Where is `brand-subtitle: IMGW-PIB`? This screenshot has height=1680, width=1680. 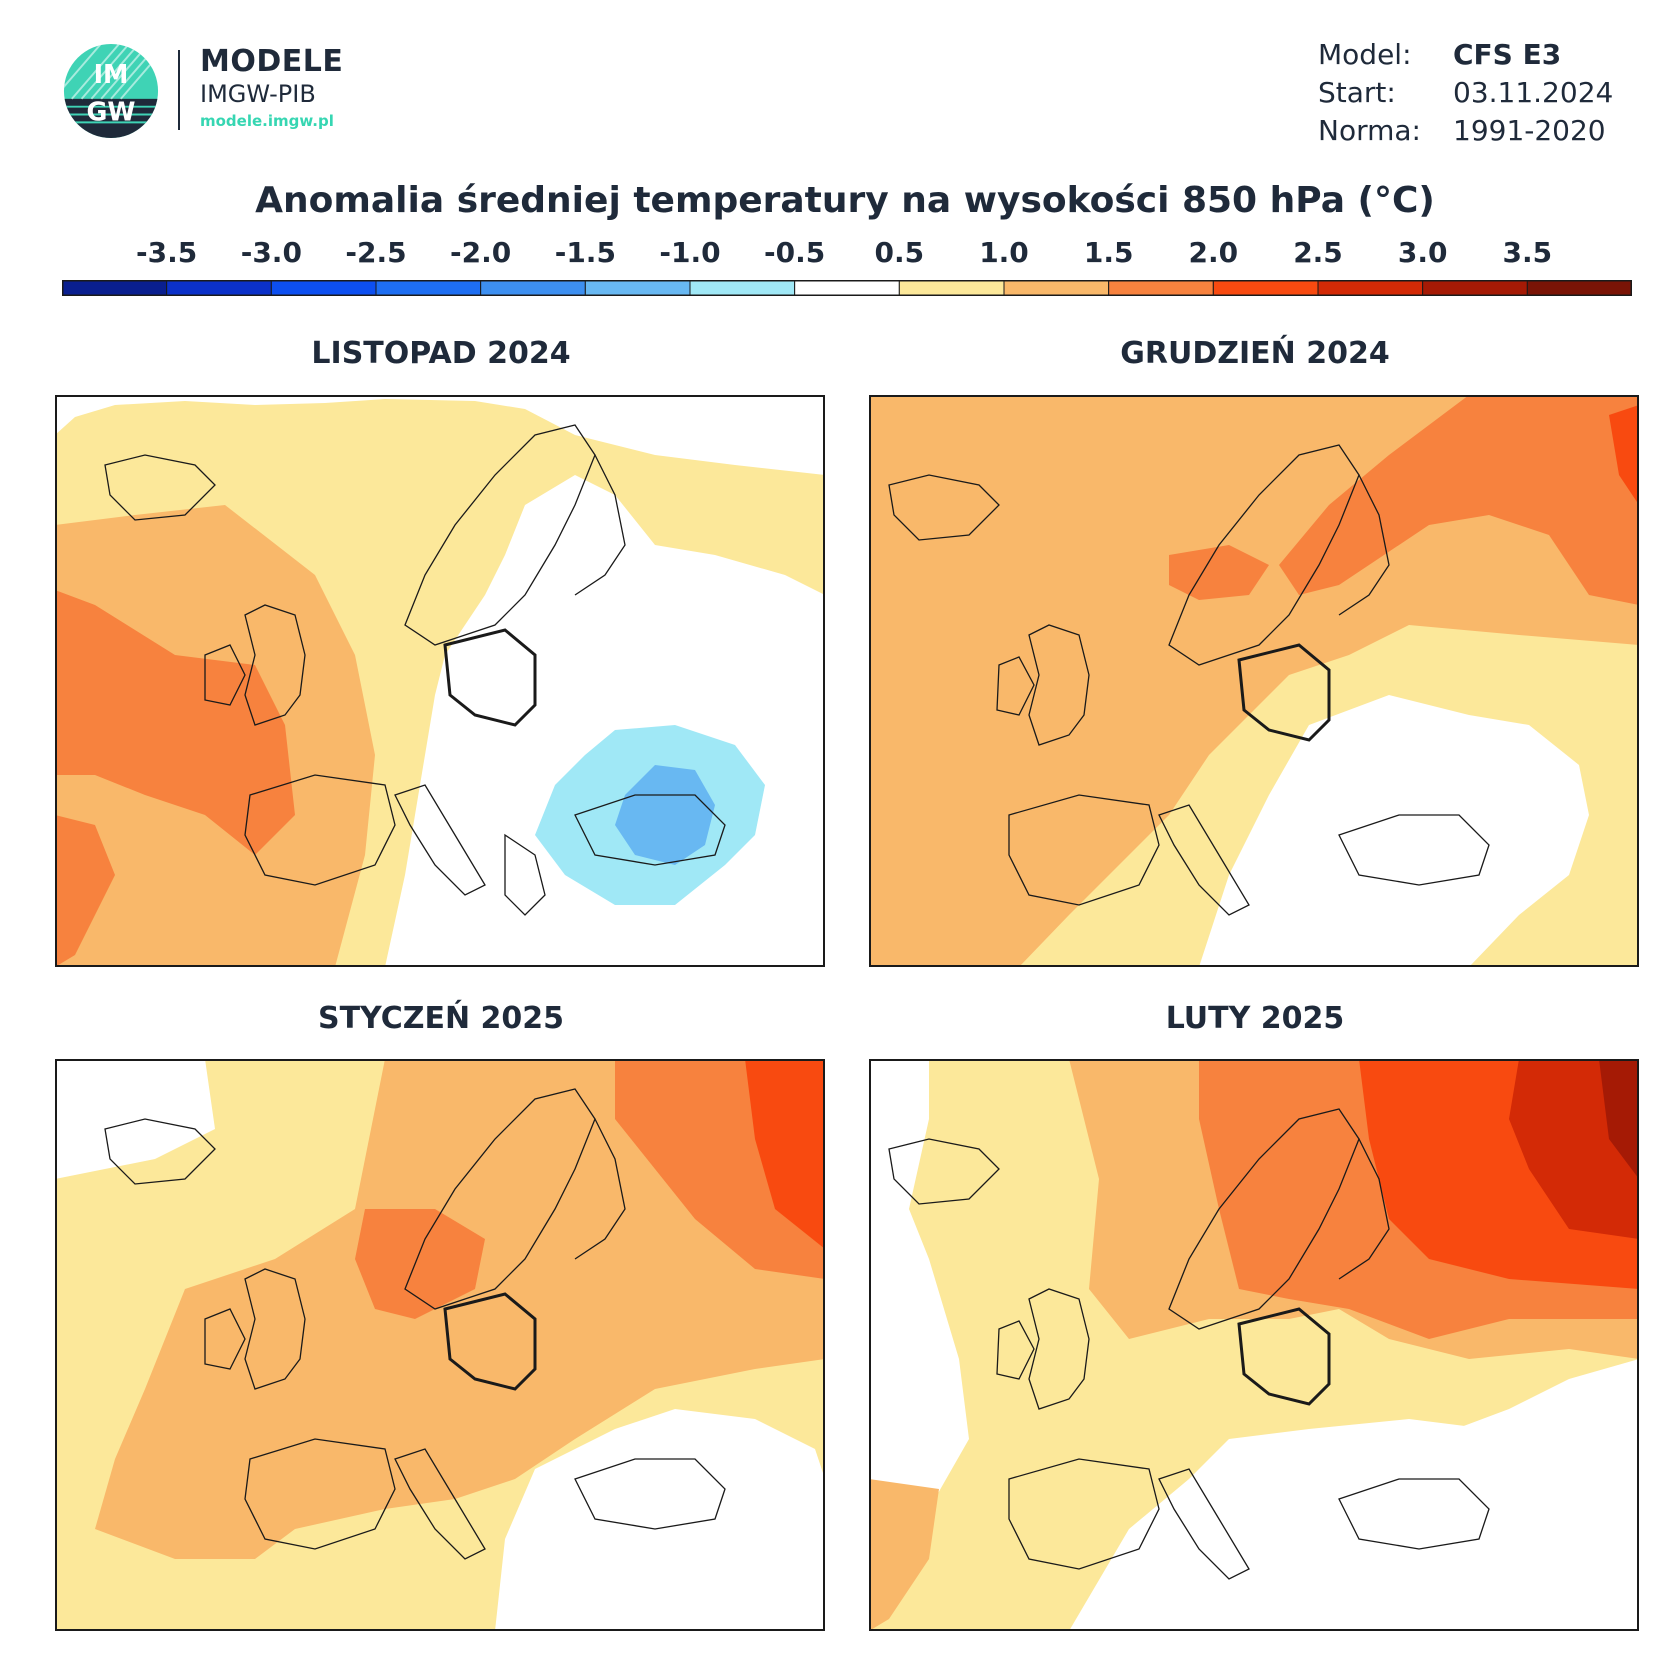
brand-subtitle: IMGW-PIB is located at coordinates (258, 94).